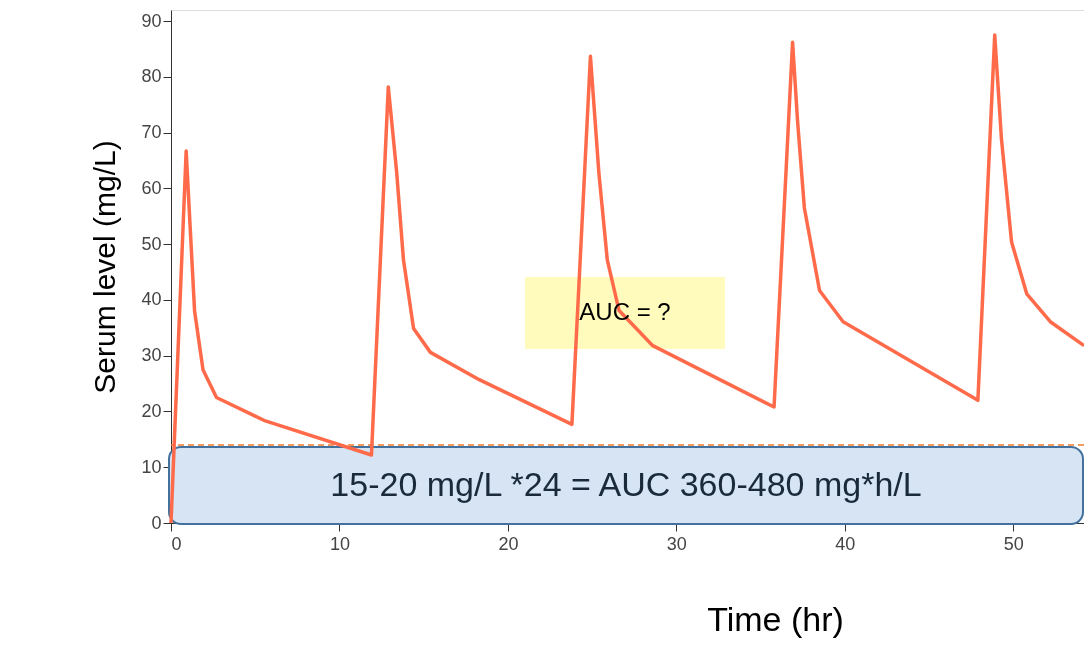  What do you see at coordinates (151, 132) in the screenshot?
I see `y-tick-label: 70` at bounding box center [151, 132].